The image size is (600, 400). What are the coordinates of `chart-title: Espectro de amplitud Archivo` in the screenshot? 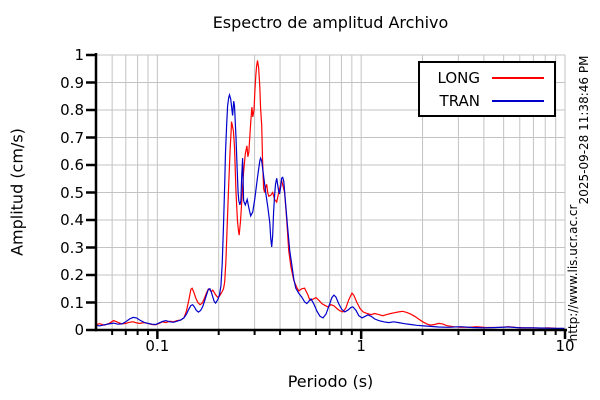 It's located at (330, 22).